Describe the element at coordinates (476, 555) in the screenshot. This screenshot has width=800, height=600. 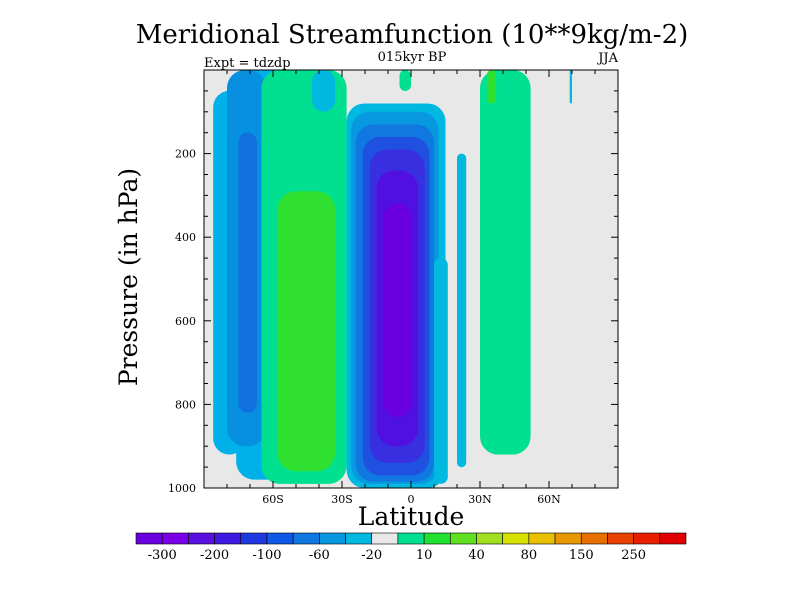
I see `colorbar-label: 40` at that location.